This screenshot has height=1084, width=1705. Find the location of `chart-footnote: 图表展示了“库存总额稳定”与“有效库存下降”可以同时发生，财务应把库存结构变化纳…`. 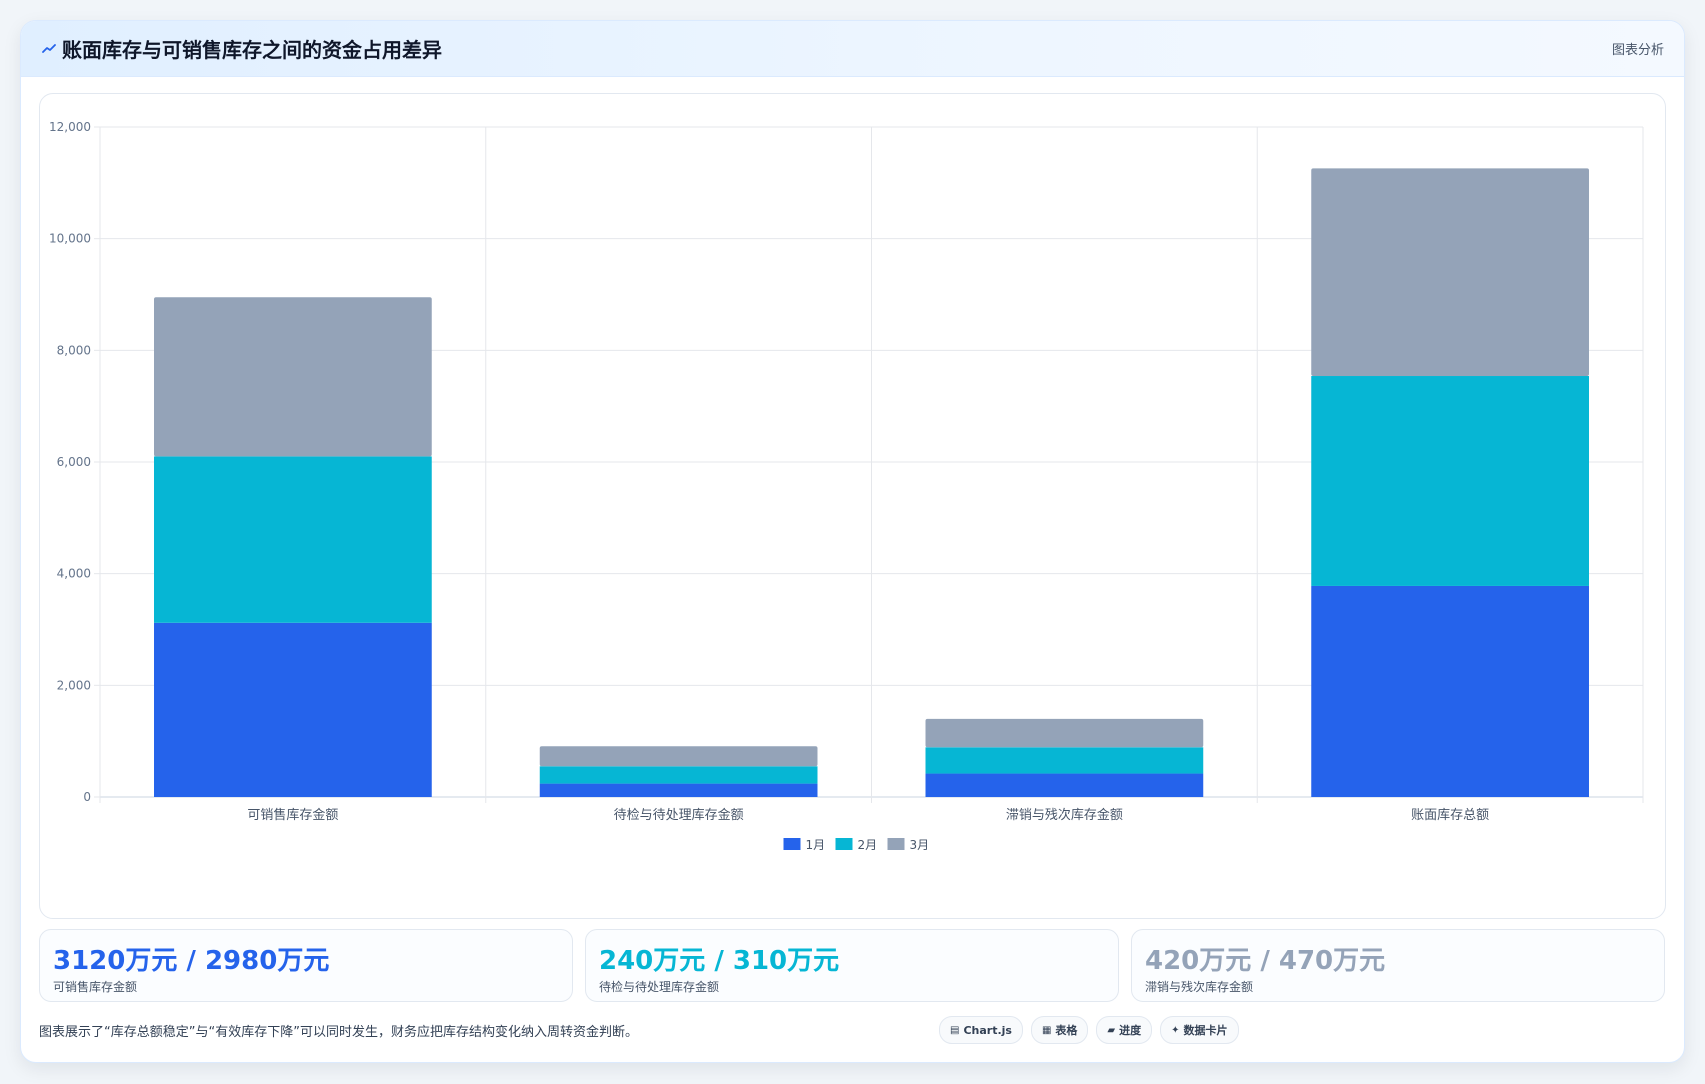

chart-footnote: 图表展示了“库存总额稳定”与“有效库存下降”可以同时发生，财务应把库存结构变化纳… is located at coordinates (338, 1032).